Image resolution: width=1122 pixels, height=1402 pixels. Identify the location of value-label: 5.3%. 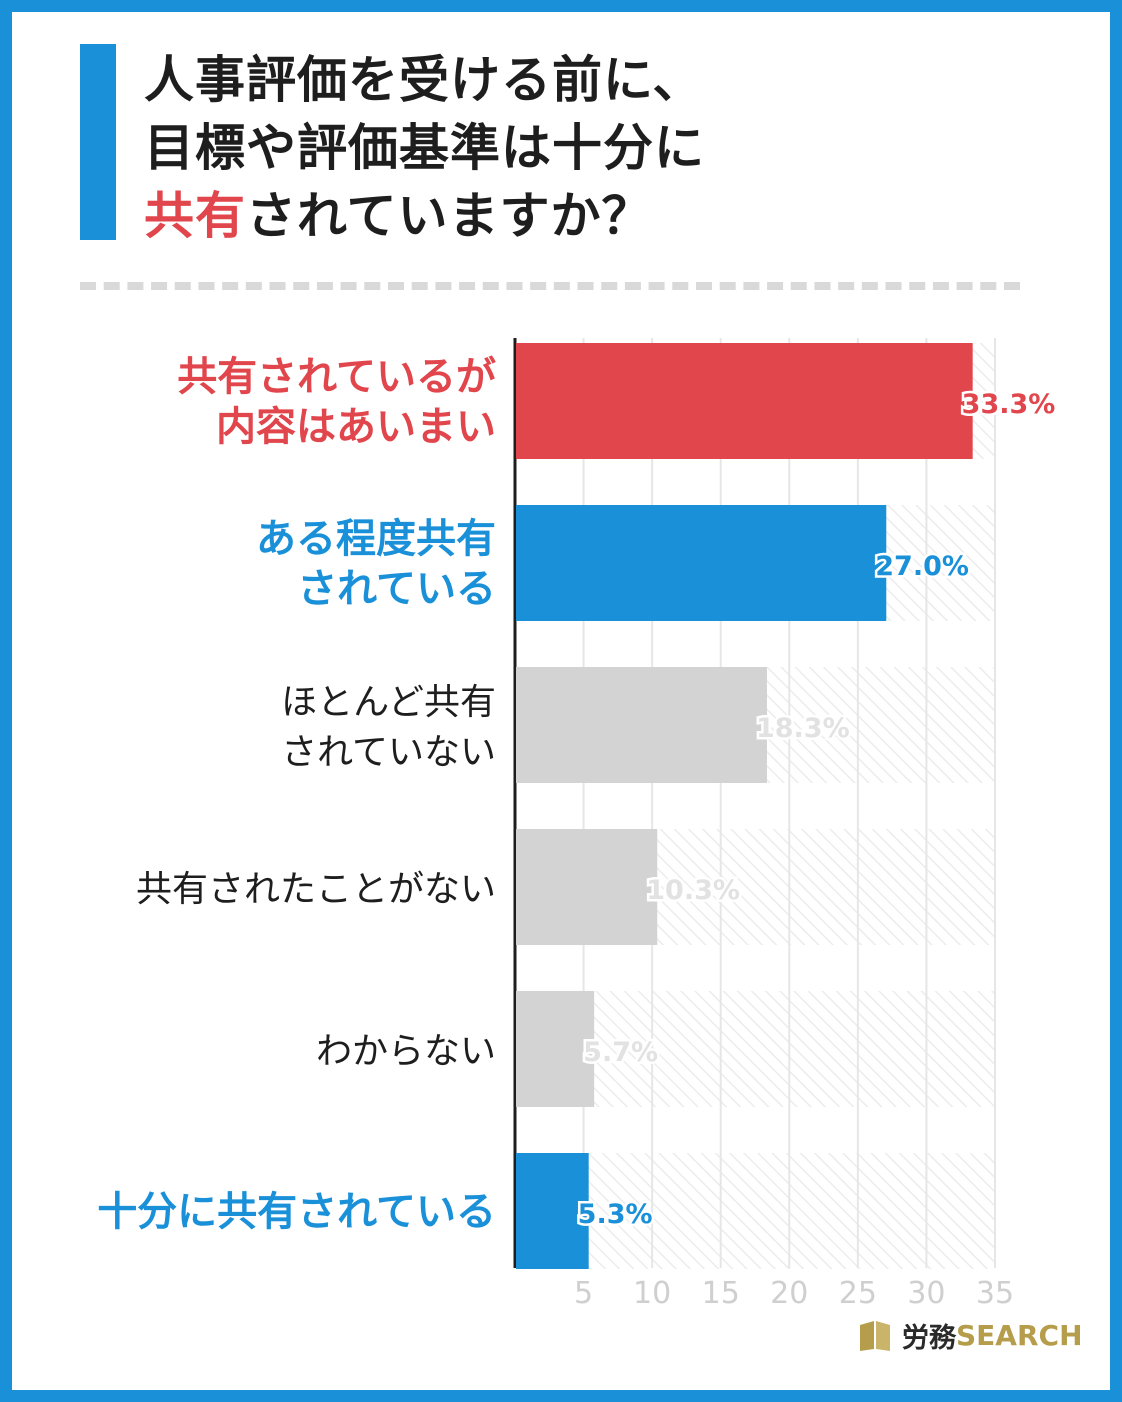
(615, 1214).